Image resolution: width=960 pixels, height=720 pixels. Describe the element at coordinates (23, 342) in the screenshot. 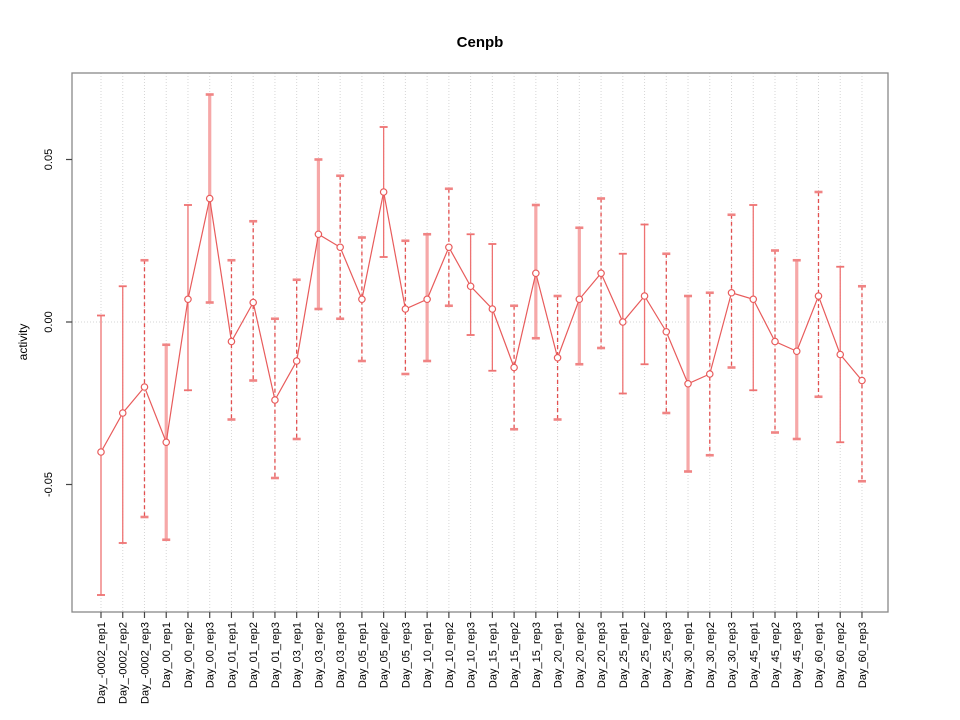

I see `y-axis-label: activity` at that location.